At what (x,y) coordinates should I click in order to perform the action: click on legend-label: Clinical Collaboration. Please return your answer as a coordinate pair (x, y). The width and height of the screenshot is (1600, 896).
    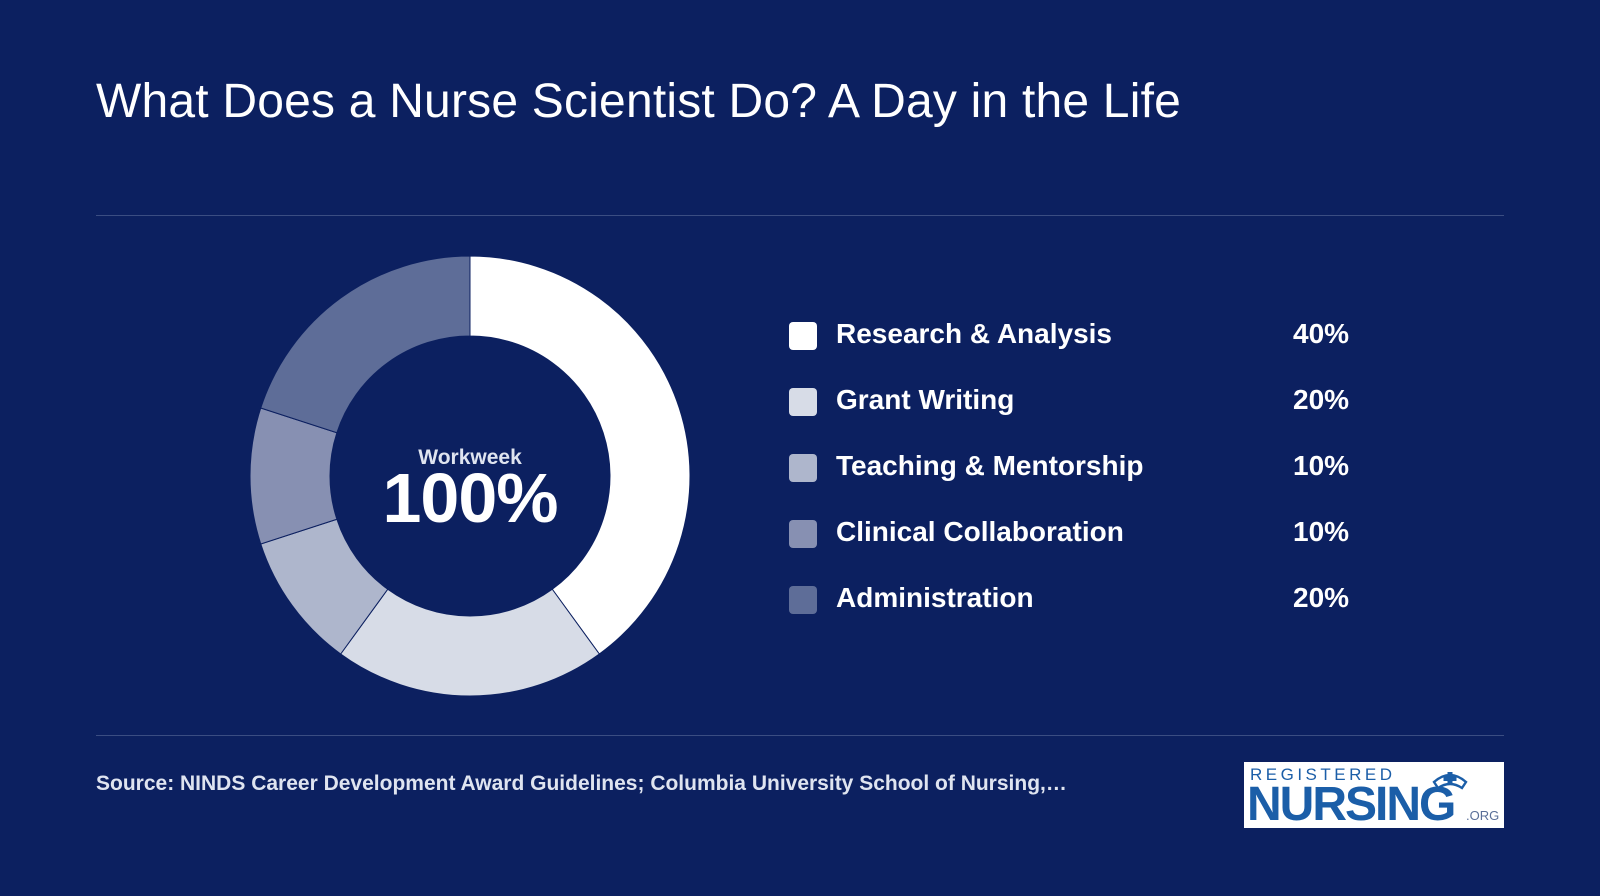
    Looking at the image, I should click on (980, 531).